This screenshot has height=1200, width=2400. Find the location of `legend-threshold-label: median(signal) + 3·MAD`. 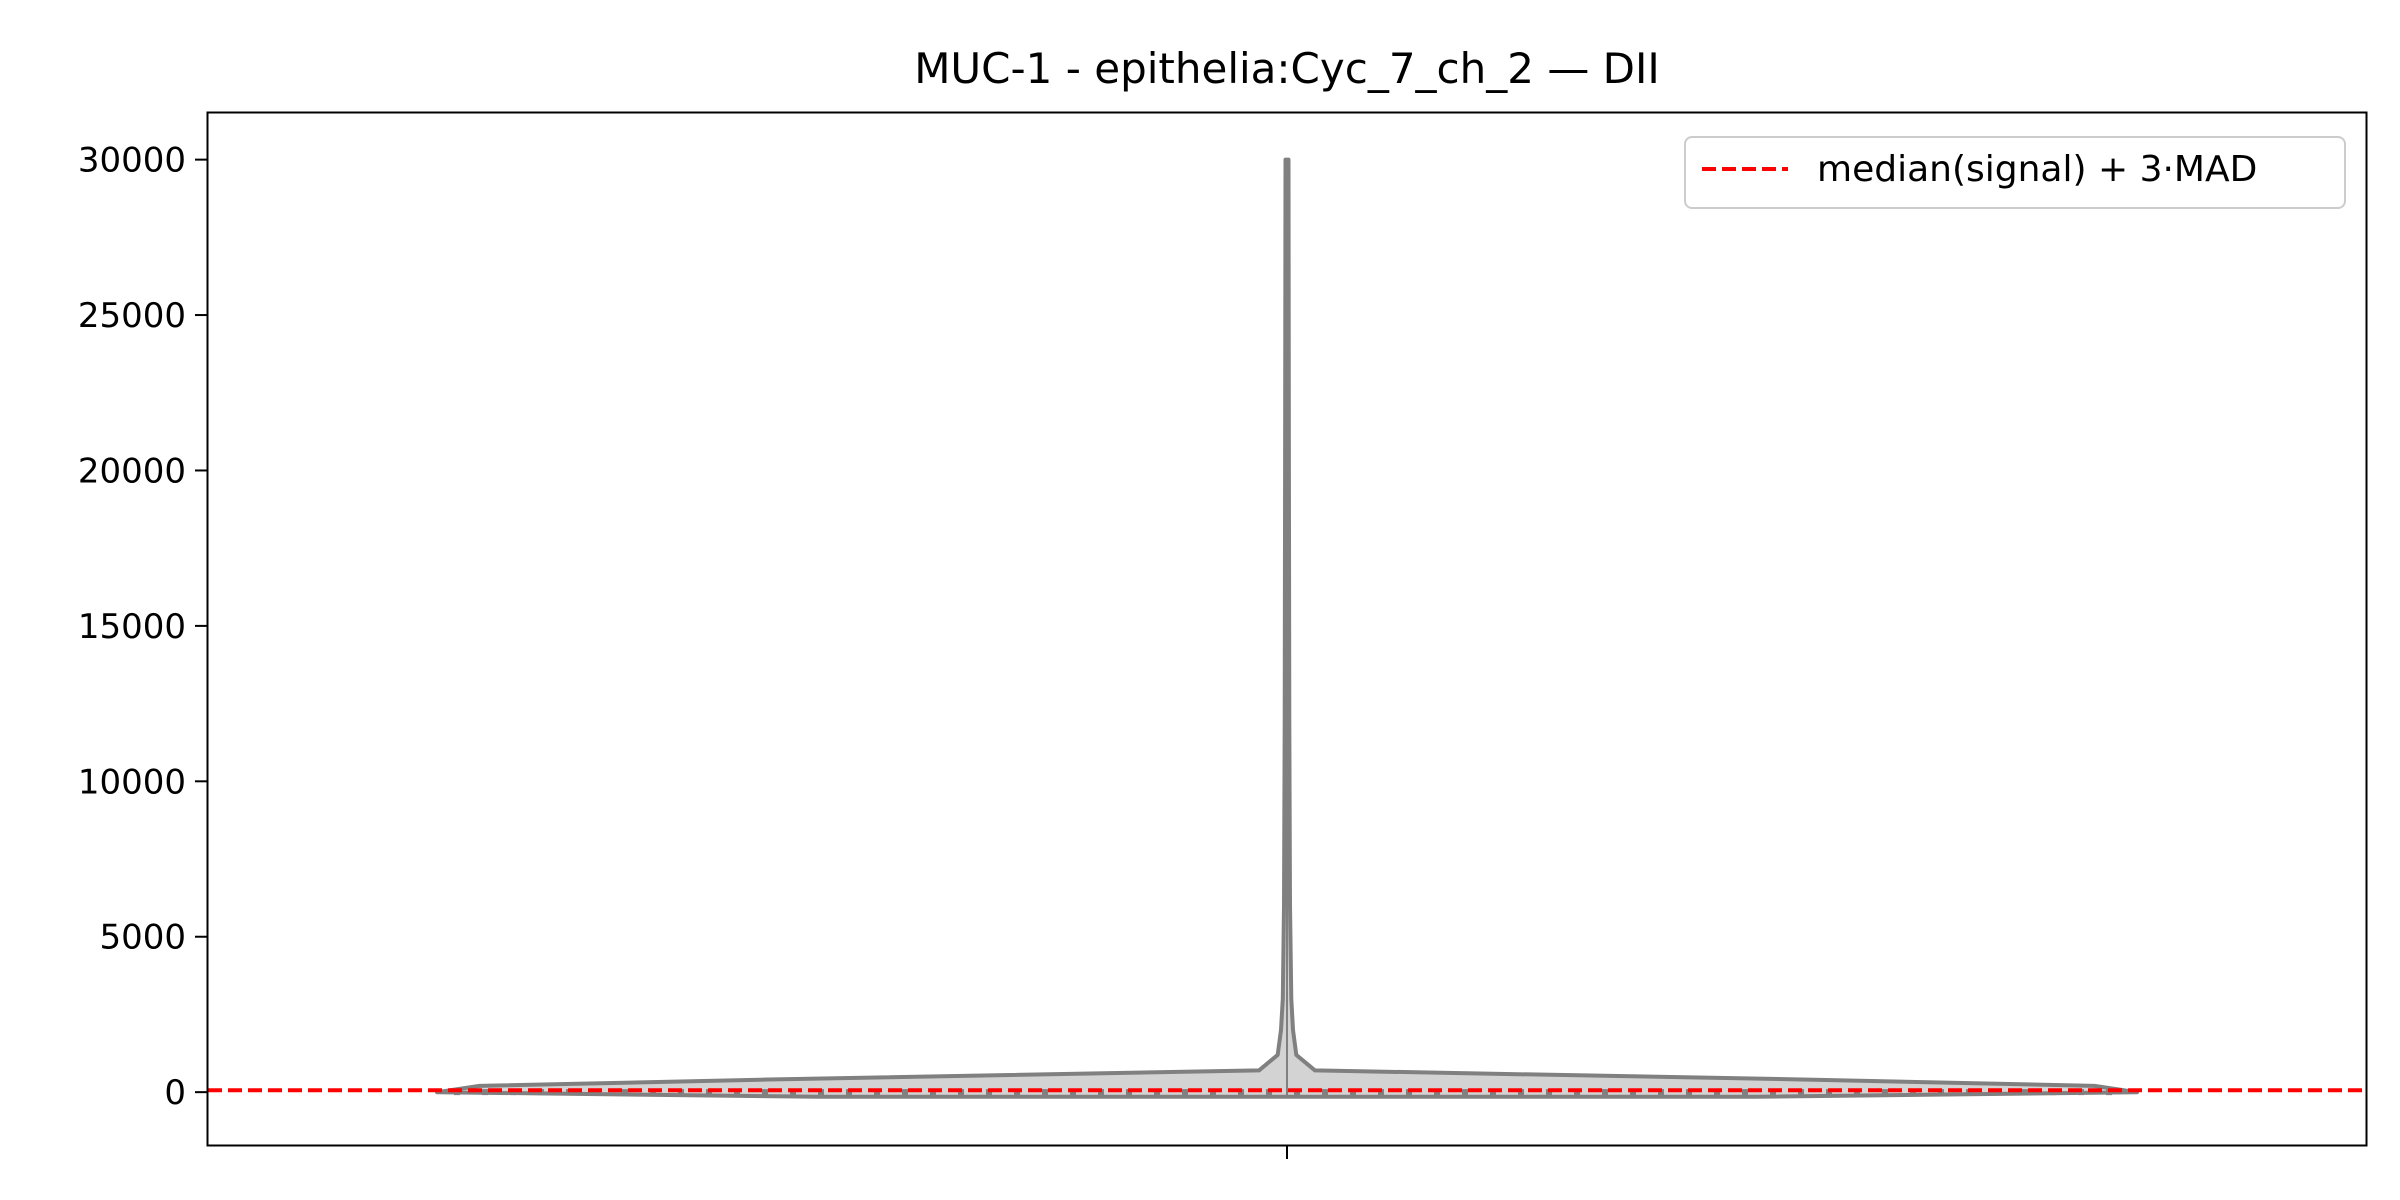

legend-threshold-label: median(signal) + 3·MAD is located at coordinates (2037, 169).